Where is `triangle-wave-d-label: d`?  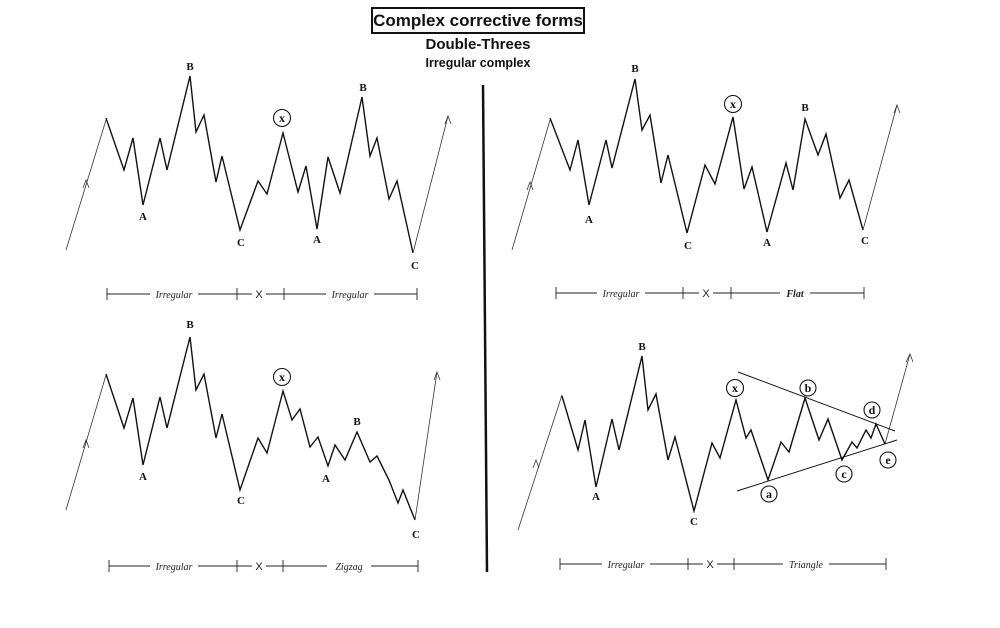 triangle-wave-d-label: d is located at coordinates (872, 410).